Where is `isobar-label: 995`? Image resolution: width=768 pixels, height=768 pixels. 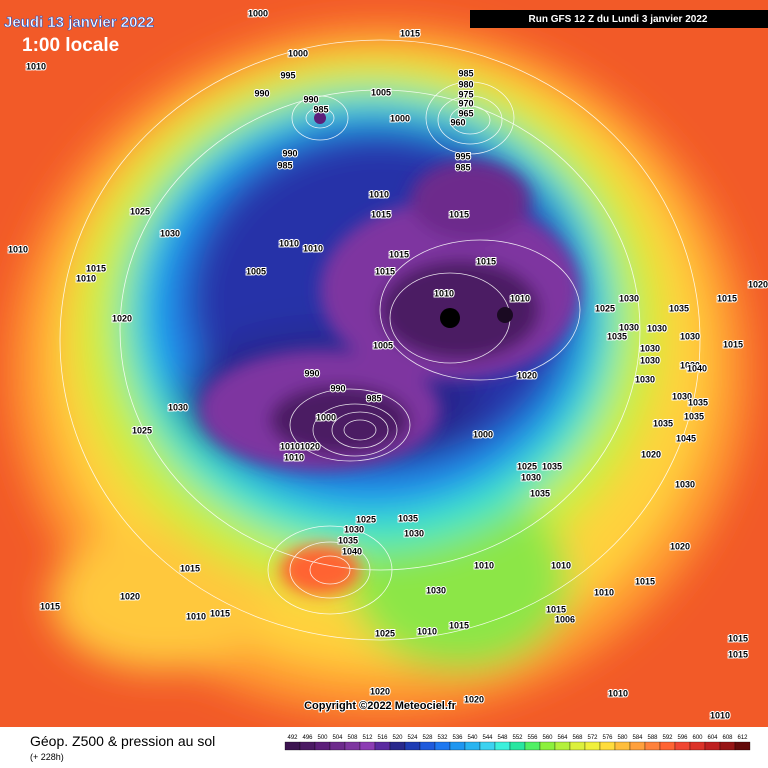 isobar-label: 995 is located at coordinates (287, 75).